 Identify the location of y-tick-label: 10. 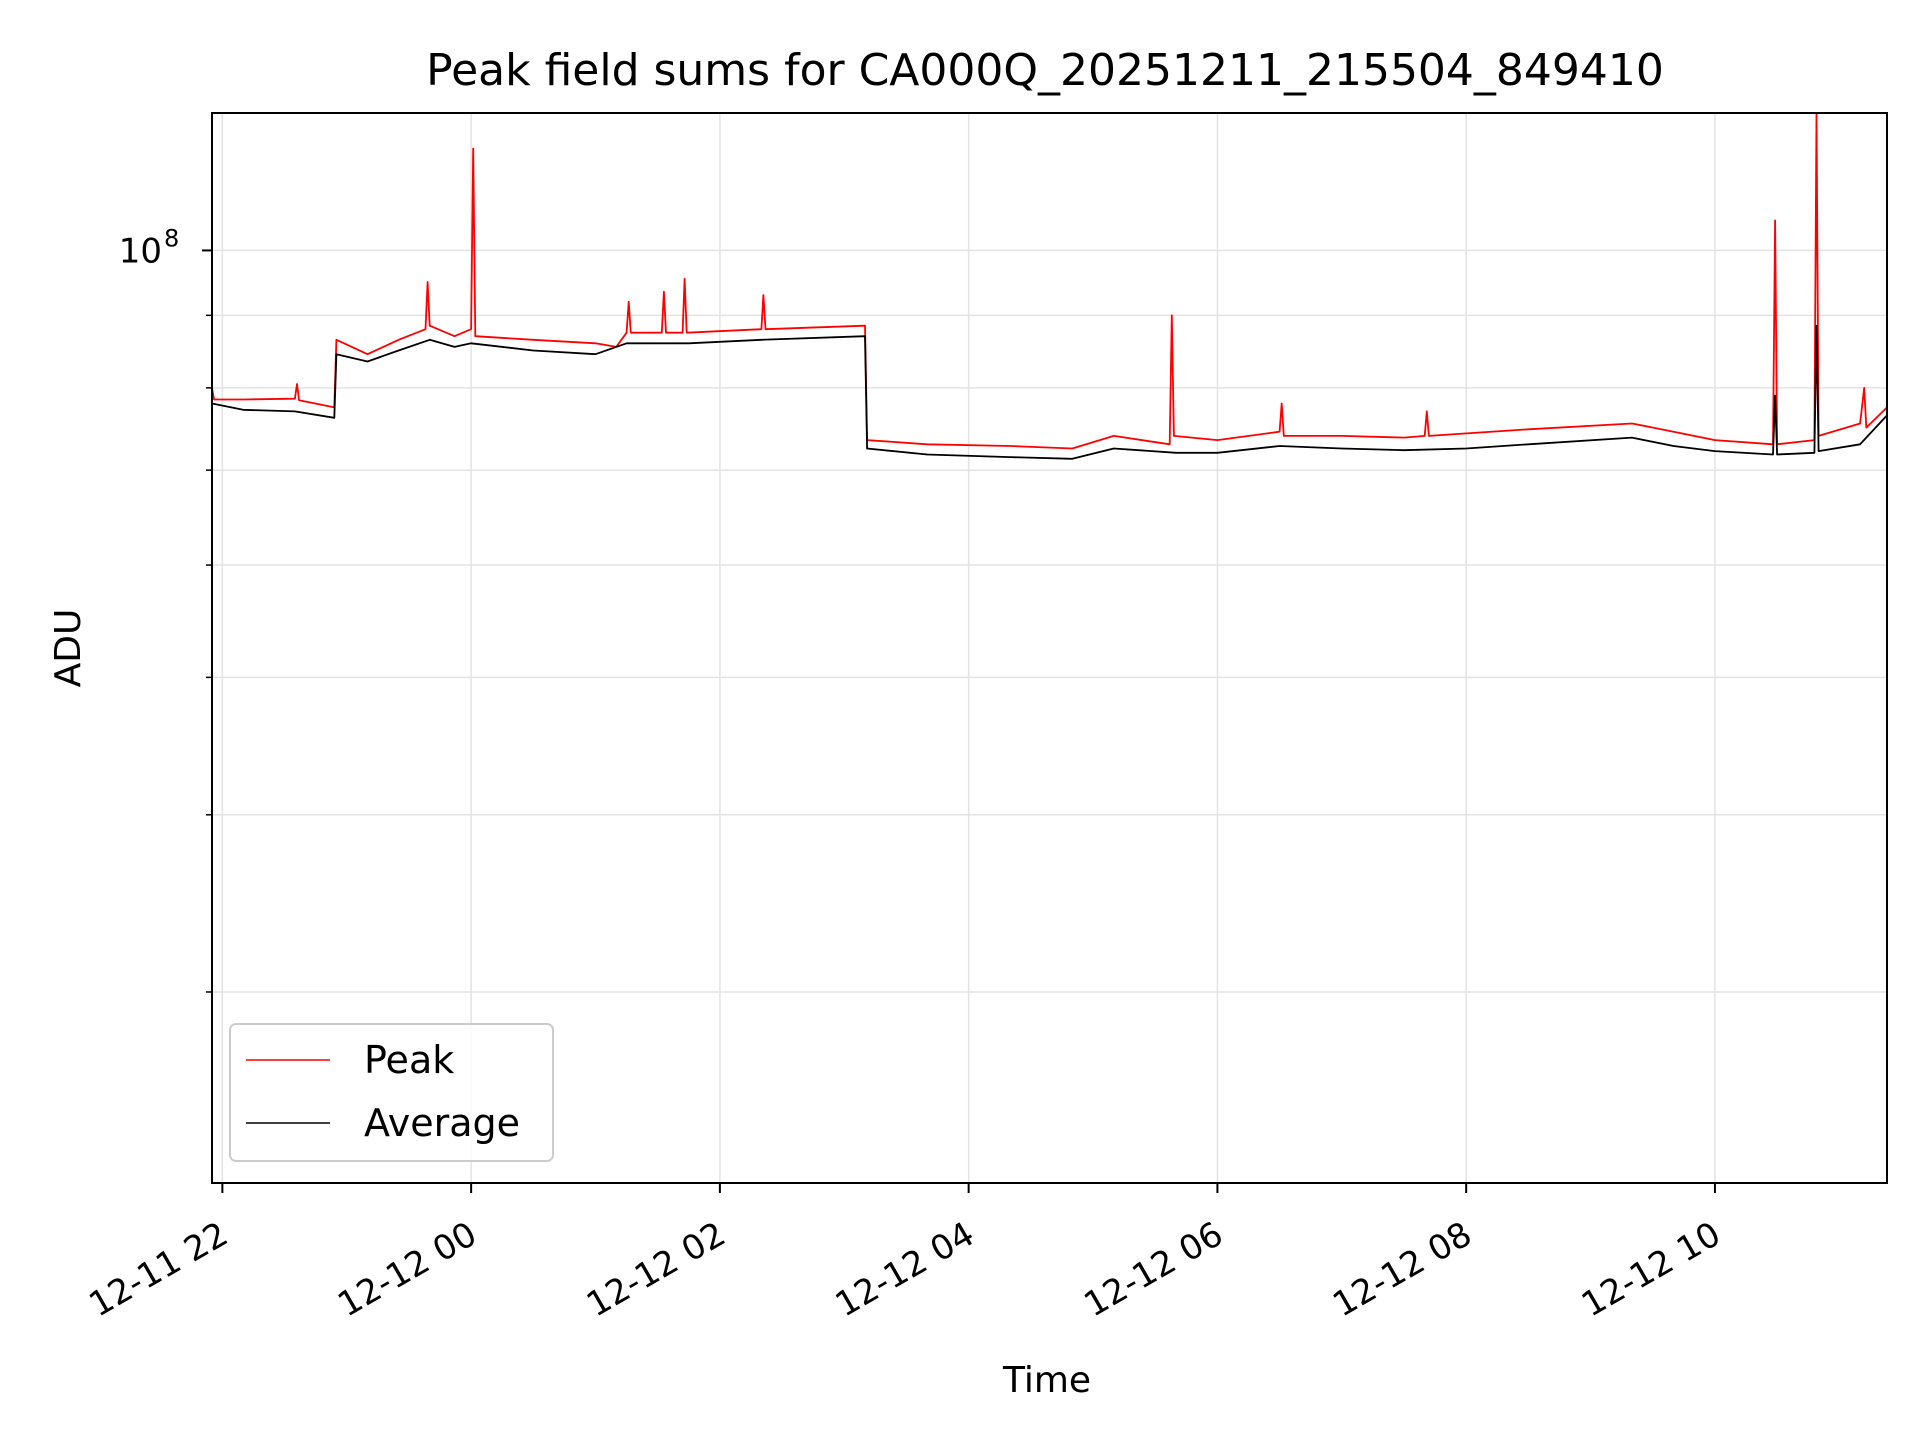
(140, 251).